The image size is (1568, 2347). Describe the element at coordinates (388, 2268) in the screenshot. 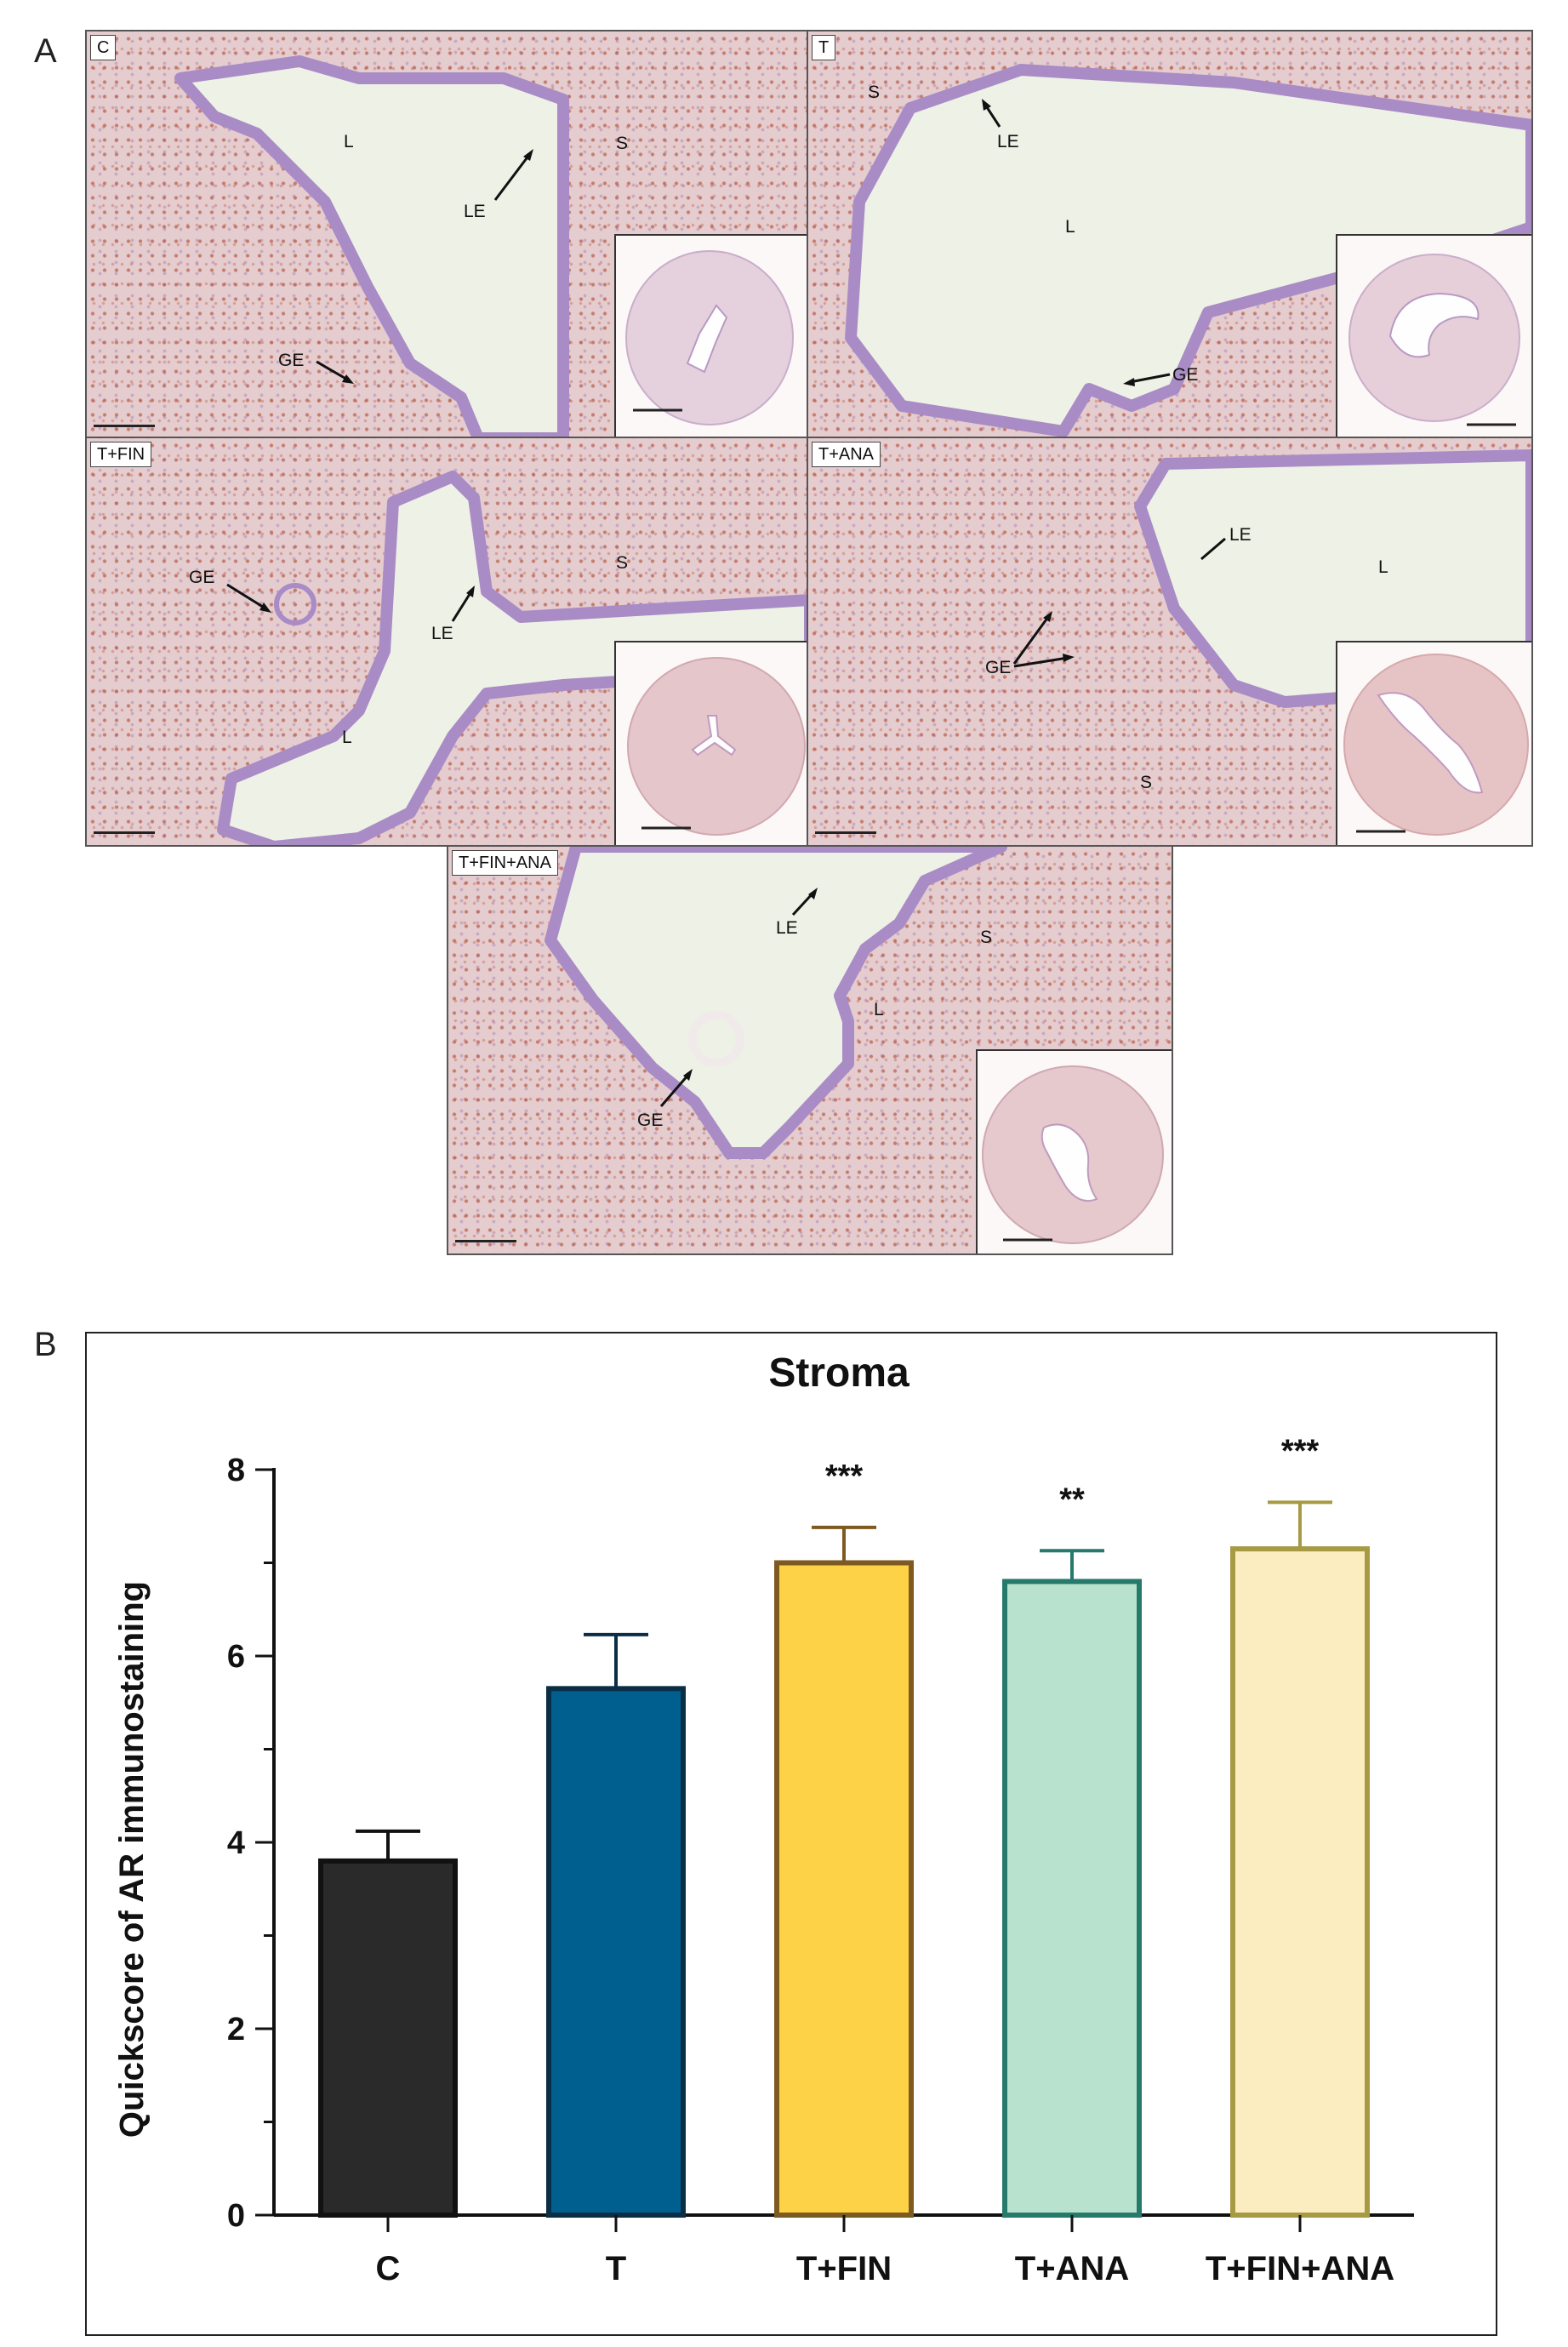

I see `x-tick-label: C` at that location.